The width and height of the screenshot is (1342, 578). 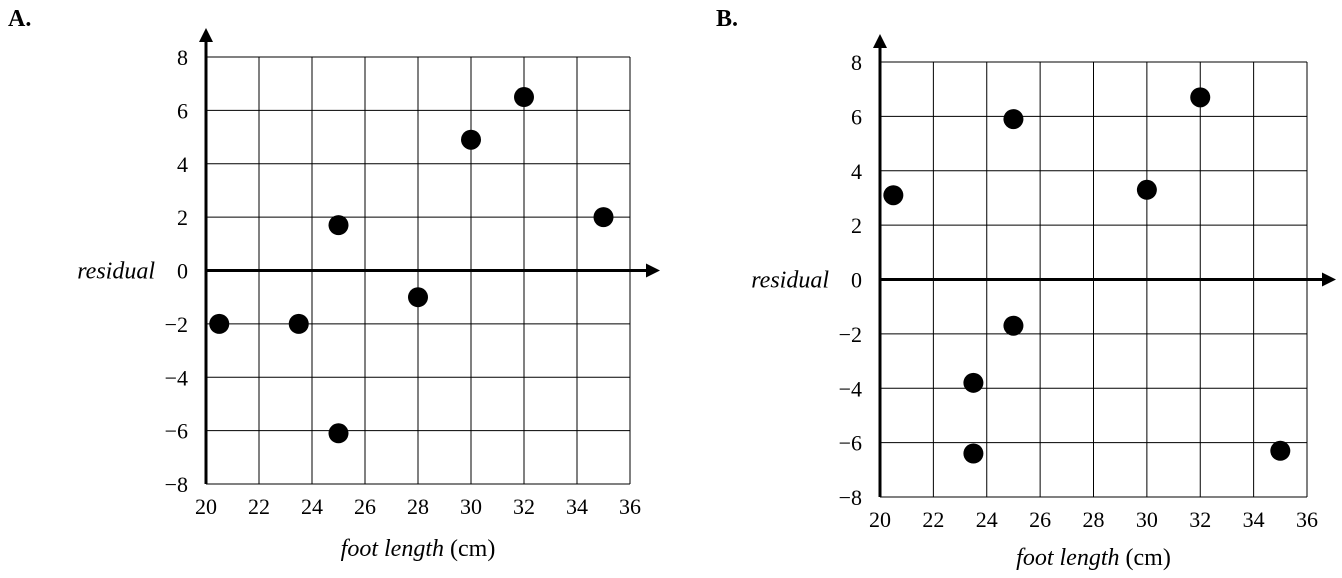 I want to click on panel-label: B., so click(x=727, y=19).